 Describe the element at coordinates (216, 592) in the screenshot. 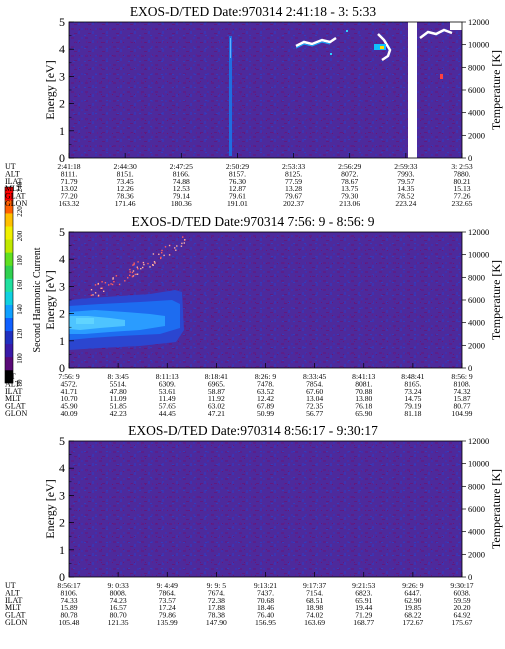

I see `table-cell: 7674.` at that location.